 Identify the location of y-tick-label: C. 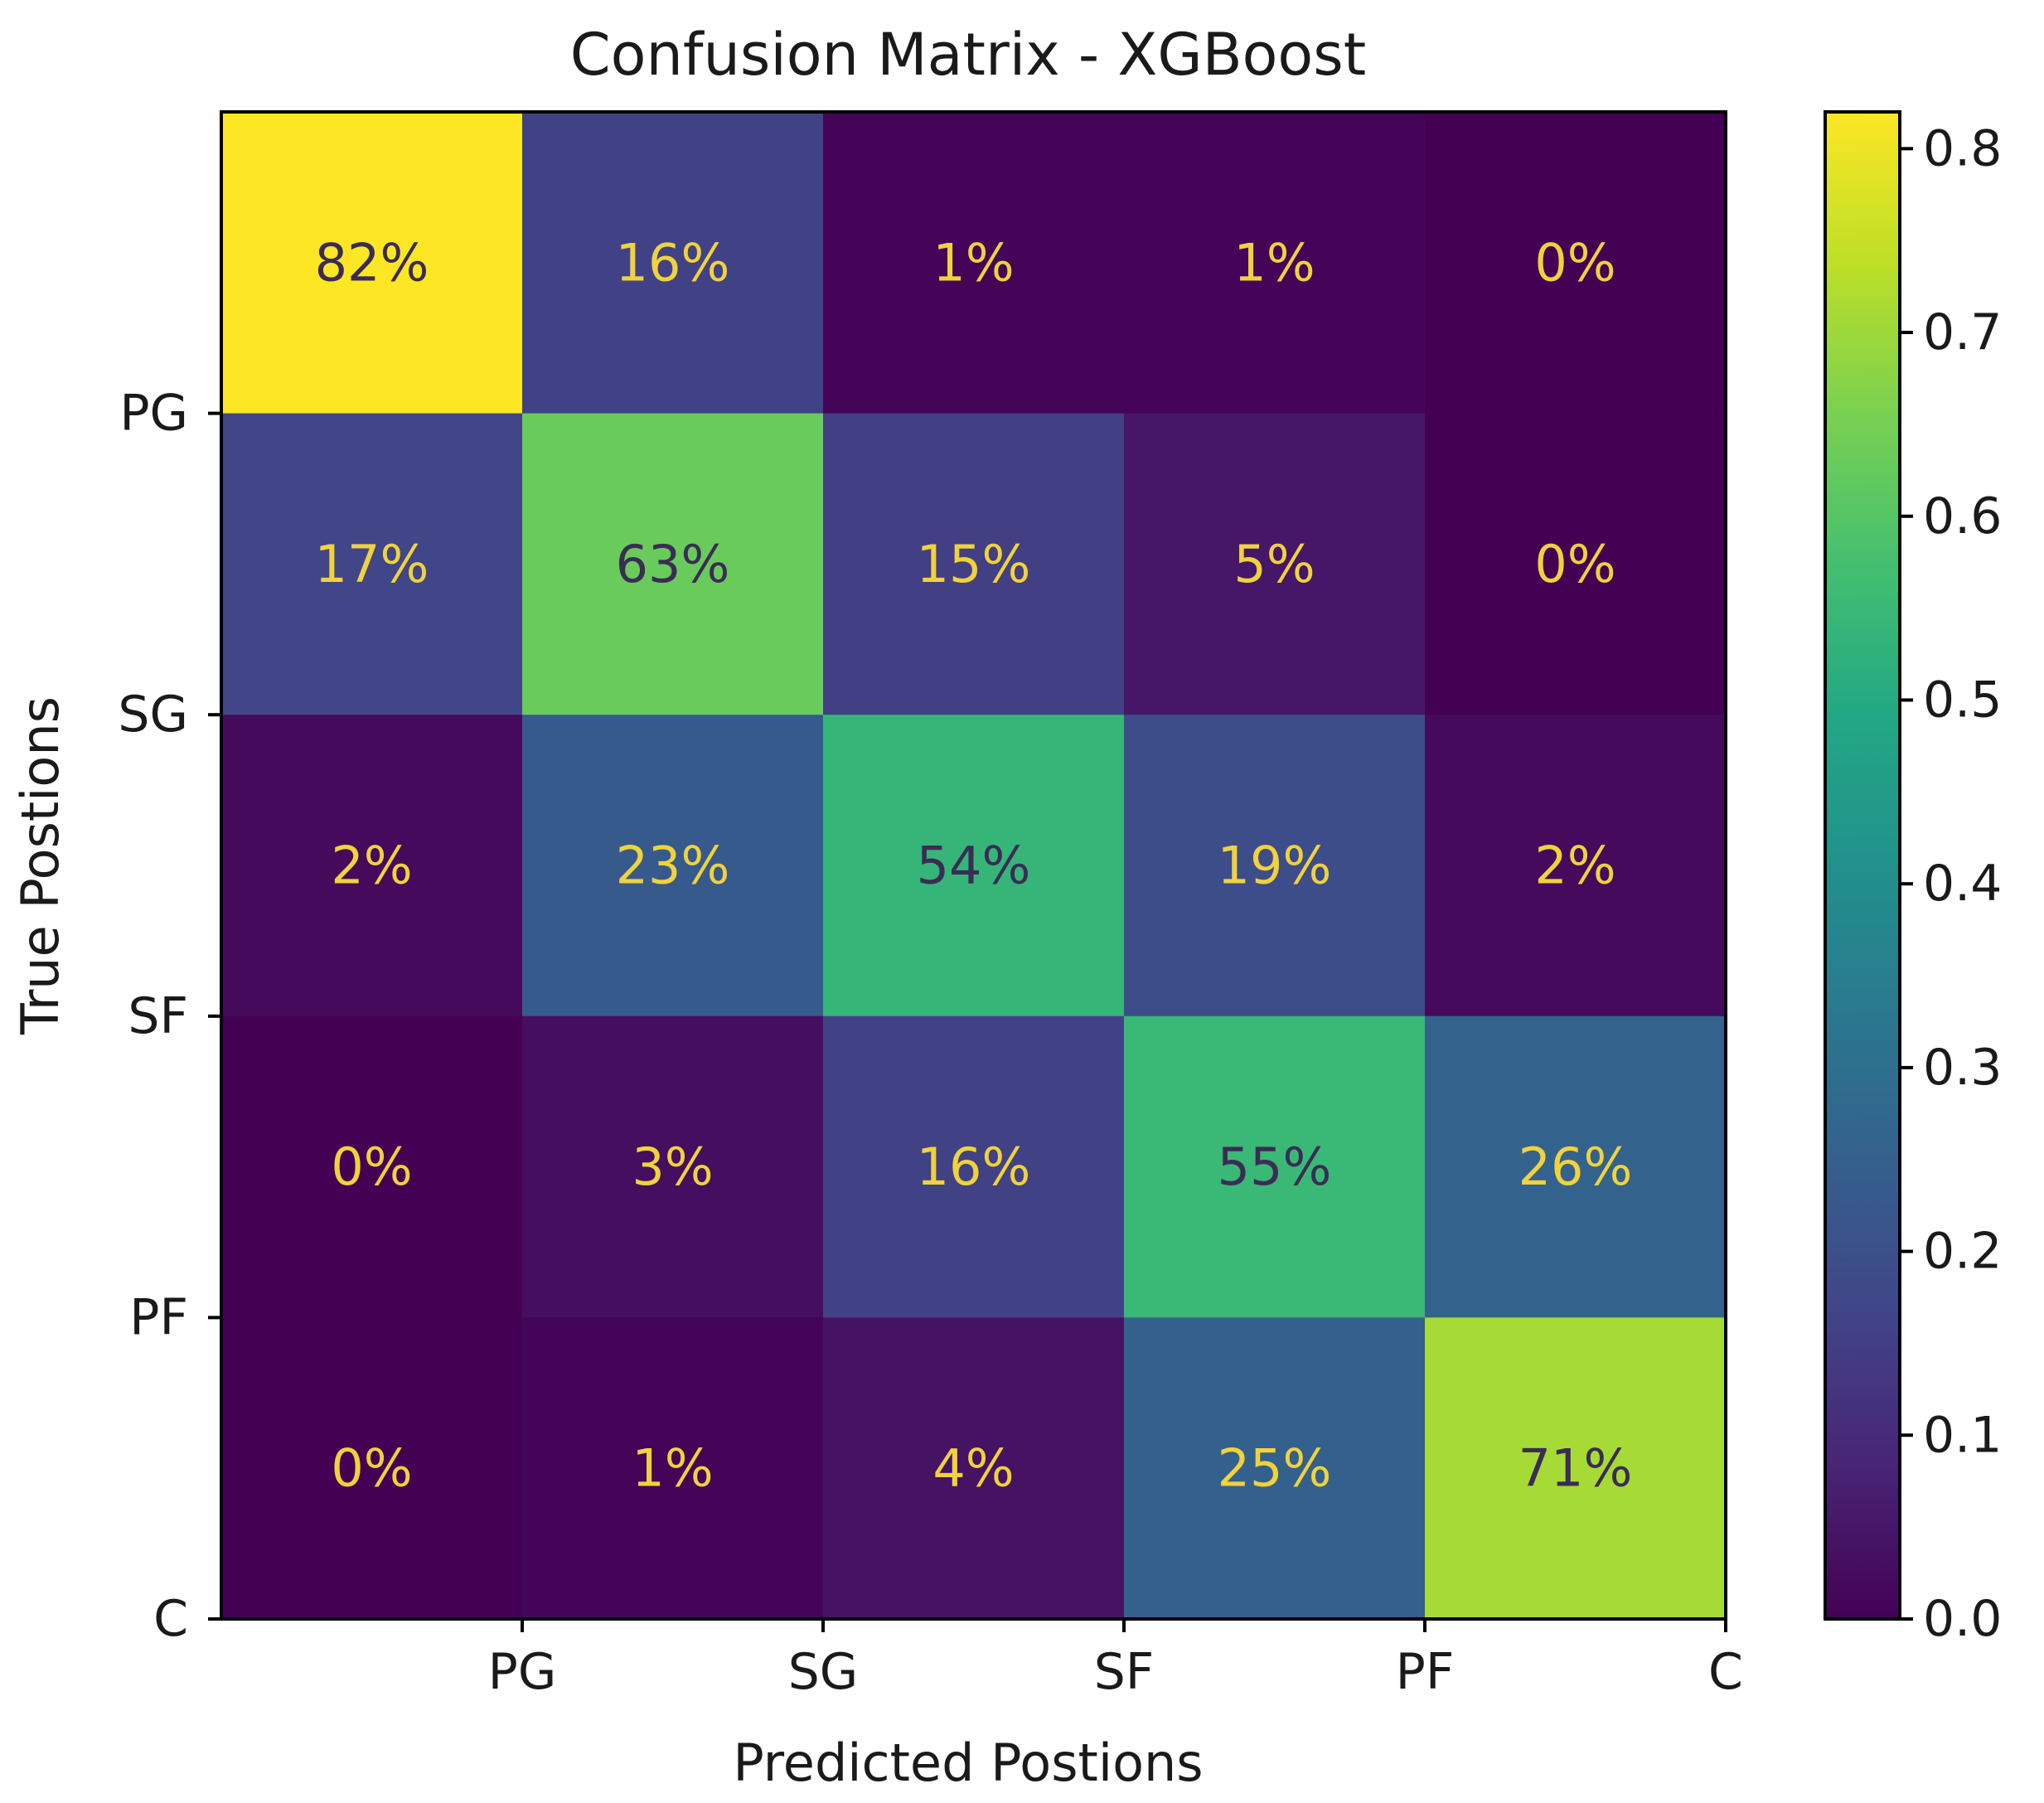
(170, 1619).